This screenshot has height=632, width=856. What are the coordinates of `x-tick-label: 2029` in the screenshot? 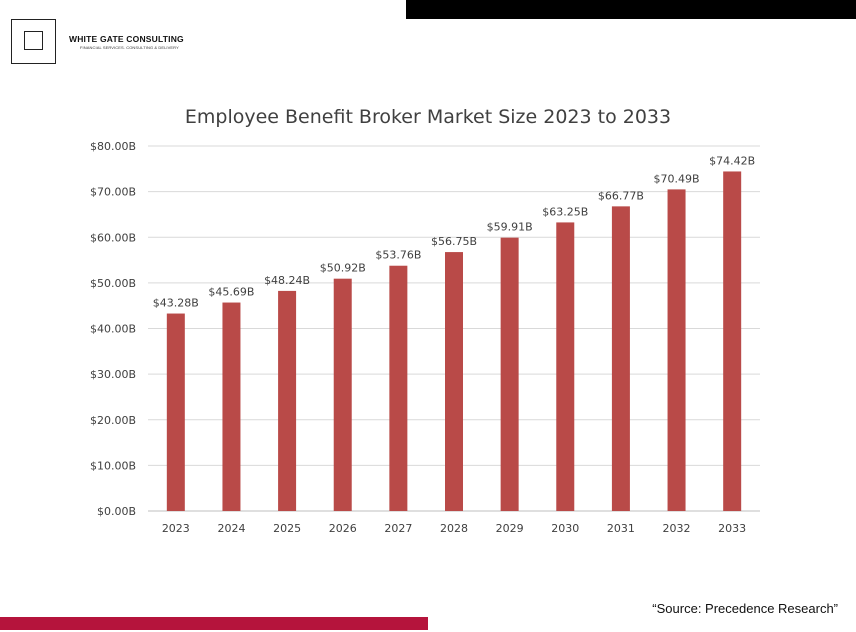 It's located at (510, 528).